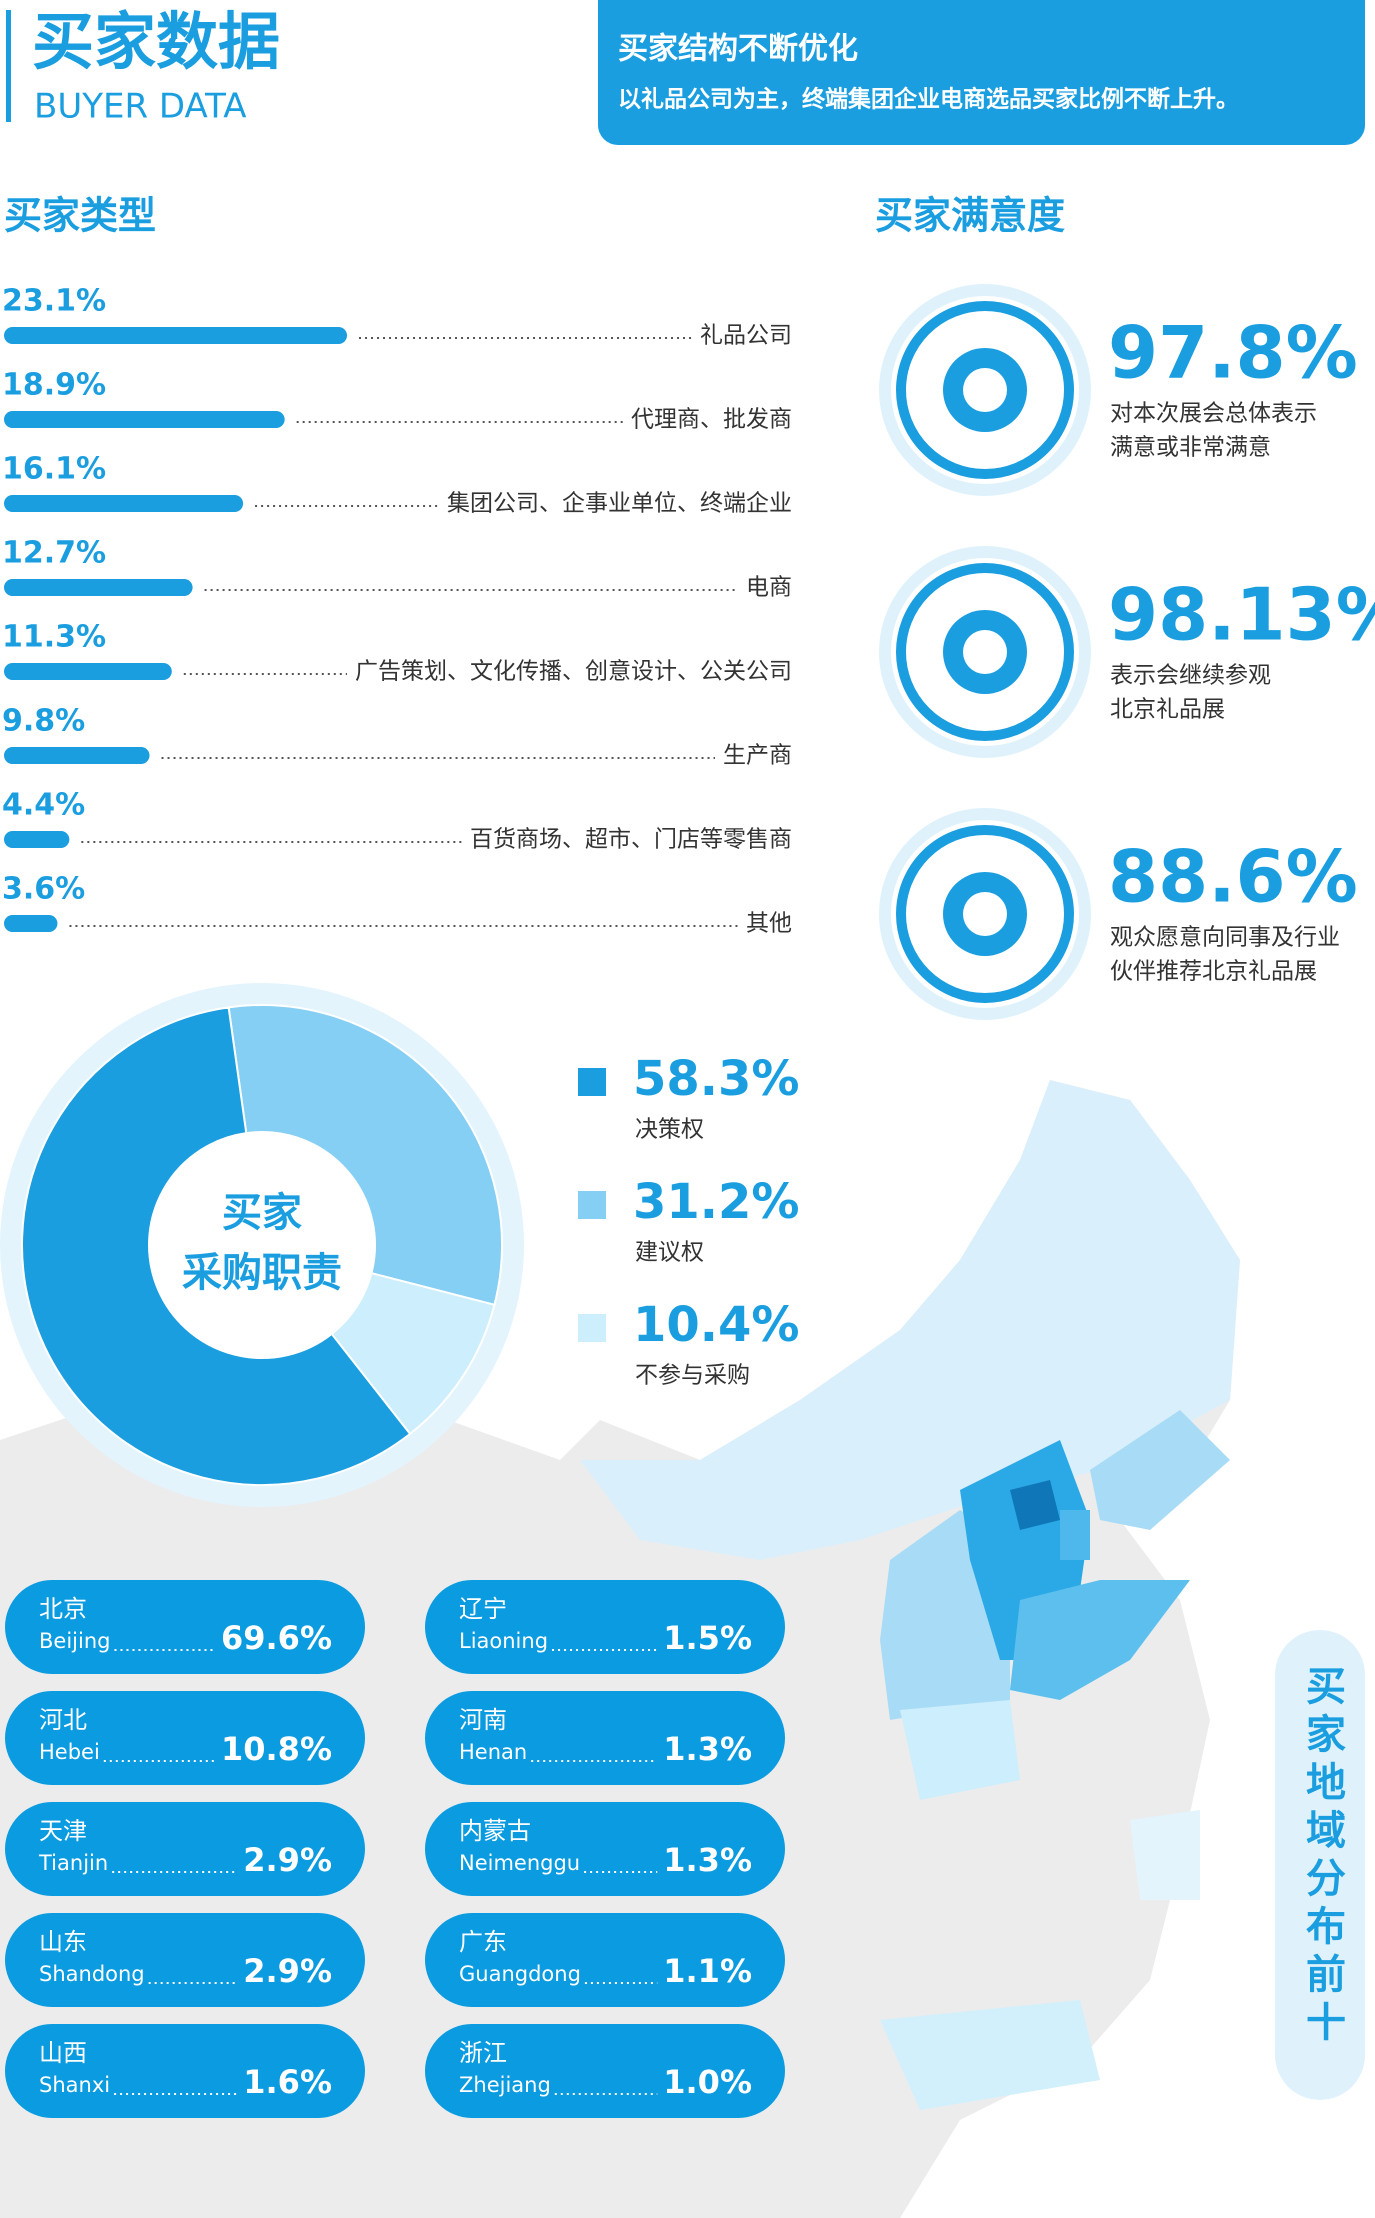 The height and width of the screenshot is (2218, 1375). I want to click on category-label: 生产商, so click(757, 756).